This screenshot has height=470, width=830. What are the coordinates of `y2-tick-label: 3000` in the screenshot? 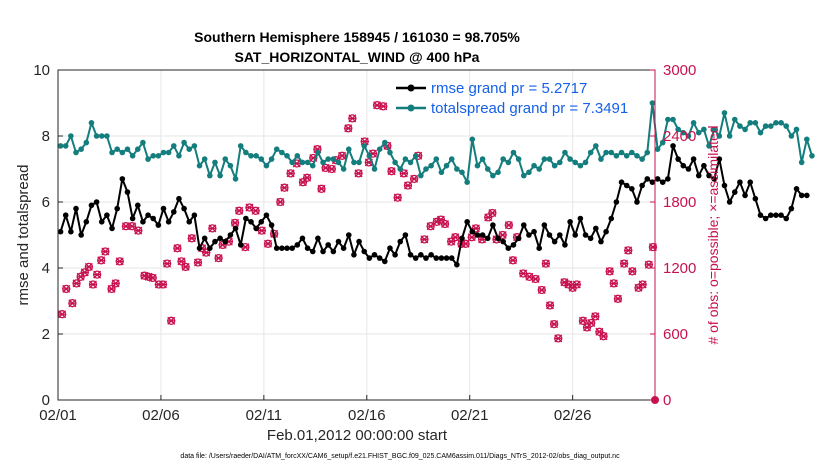 It's located at (679, 70).